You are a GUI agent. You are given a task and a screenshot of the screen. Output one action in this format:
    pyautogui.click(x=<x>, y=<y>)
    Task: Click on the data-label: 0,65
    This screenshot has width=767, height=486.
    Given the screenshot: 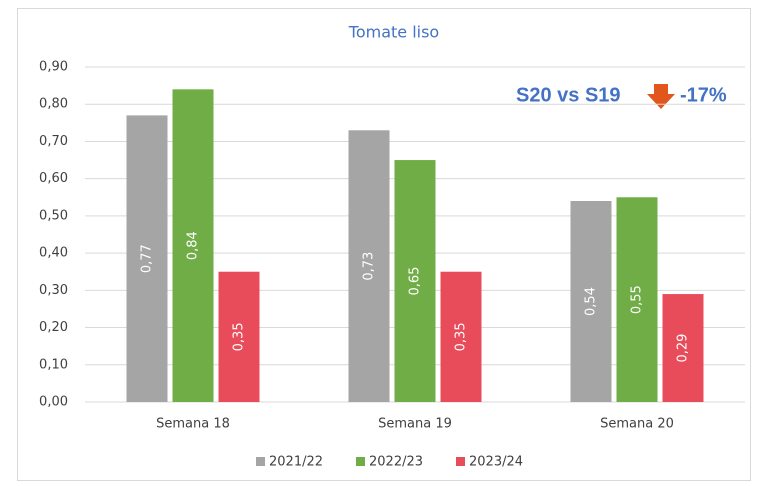 What is the action you would take?
    pyautogui.click(x=415, y=281)
    